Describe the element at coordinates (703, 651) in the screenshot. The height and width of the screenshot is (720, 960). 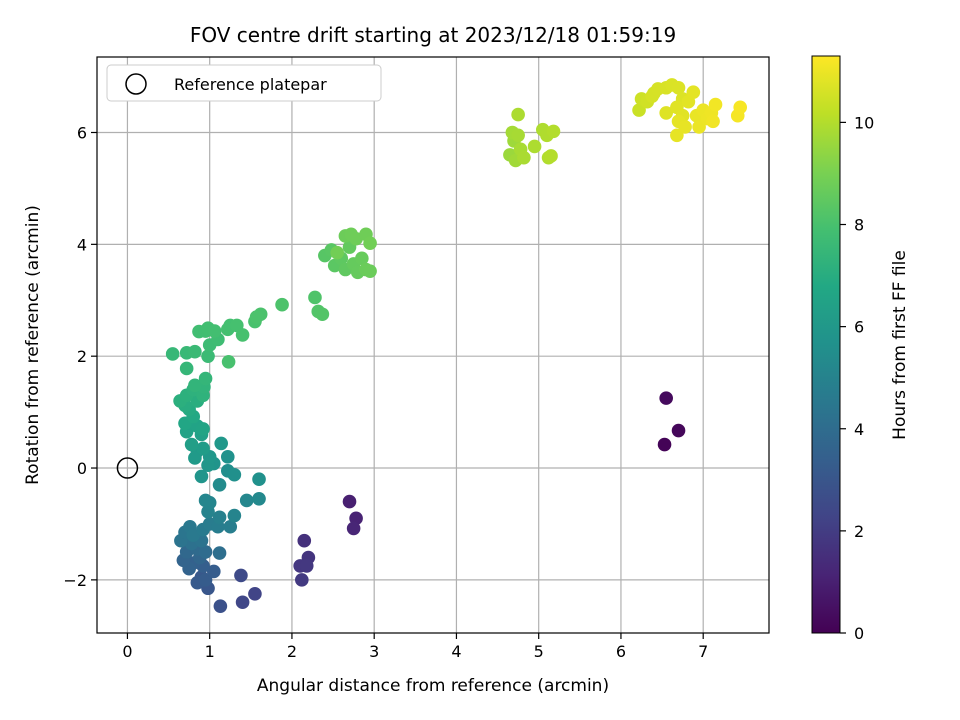
I see `x-tick-label: 7` at that location.